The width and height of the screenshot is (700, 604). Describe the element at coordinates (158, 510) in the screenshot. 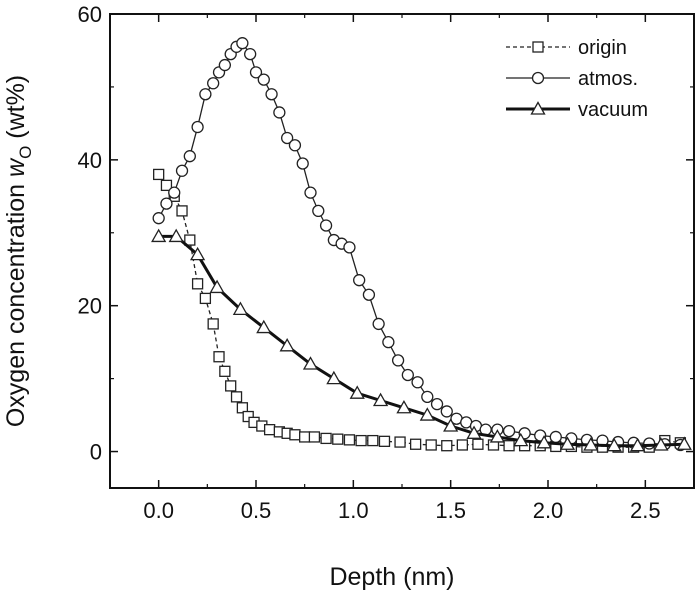

I see `x-tick-label: 0.0` at that location.